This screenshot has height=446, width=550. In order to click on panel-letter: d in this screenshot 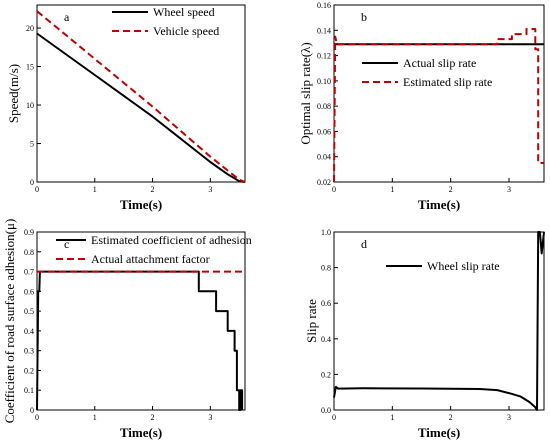, I will do `click(364, 244)`.